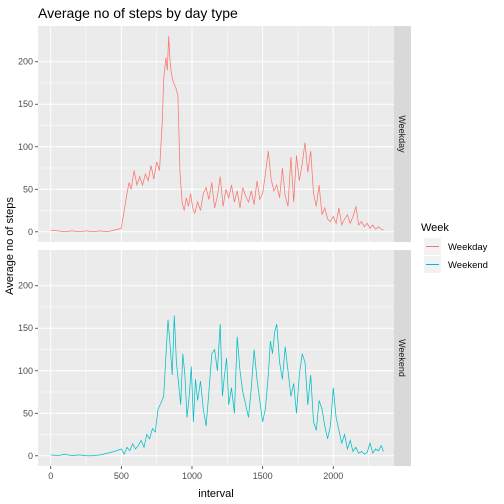 Image resolution: width=504 pixels, height=504 pixels. Describe the element at coordinates (435, 228) in the screenshot. I see `legend-title: Week` at that location.